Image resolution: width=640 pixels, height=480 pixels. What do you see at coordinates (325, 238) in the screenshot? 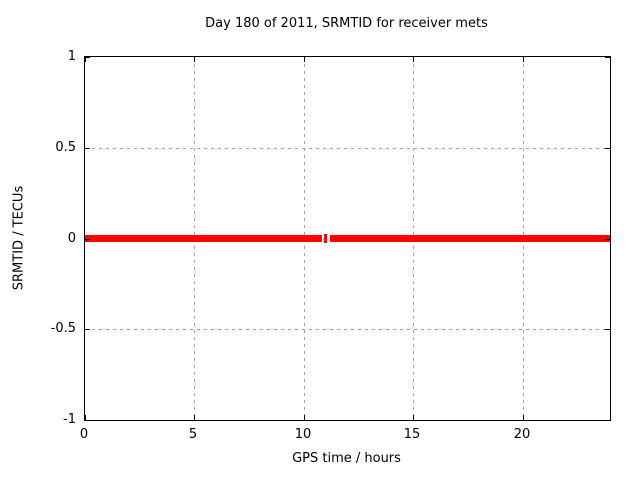
I see `data-point-marker` at bounding box center [325, 238].